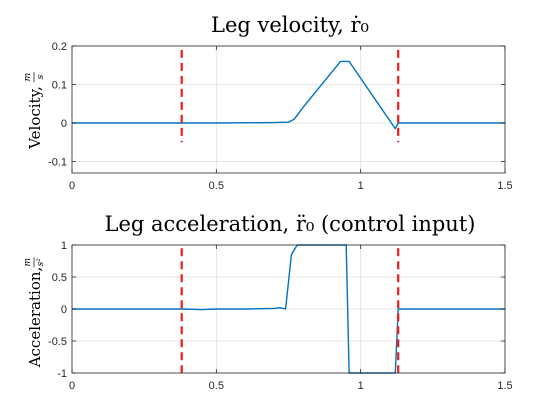  I want to click on acceleration-xtick-label-1: 0.5, so click(216, 386).